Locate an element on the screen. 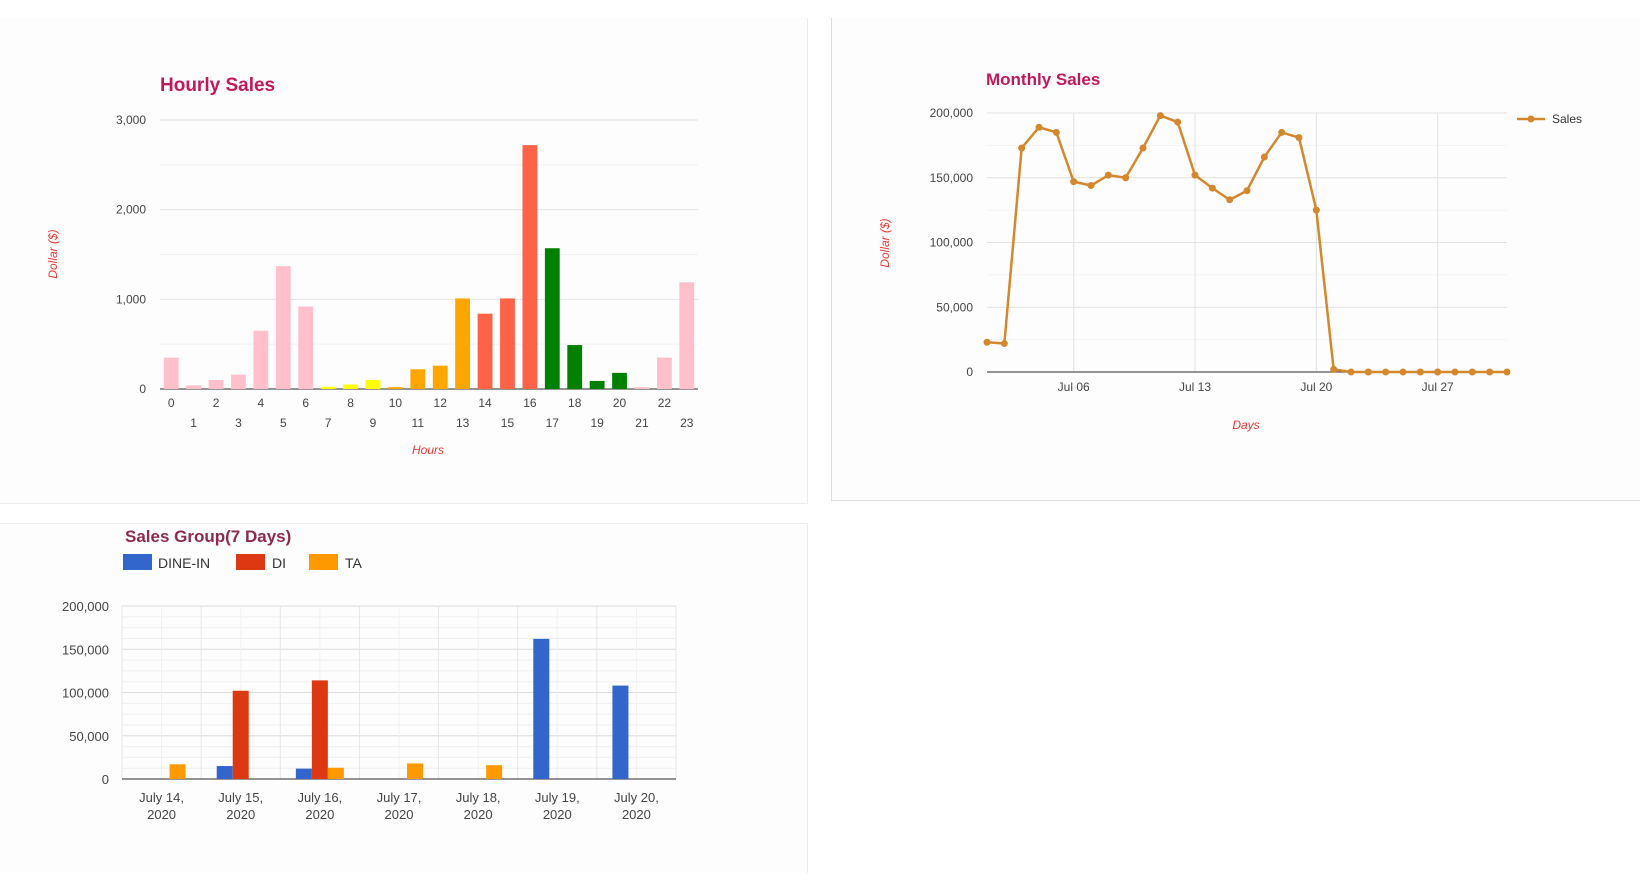 The height and width of the screenshot is (874, 1640). legend-label-di: DI is located at coordinates (279, 563).